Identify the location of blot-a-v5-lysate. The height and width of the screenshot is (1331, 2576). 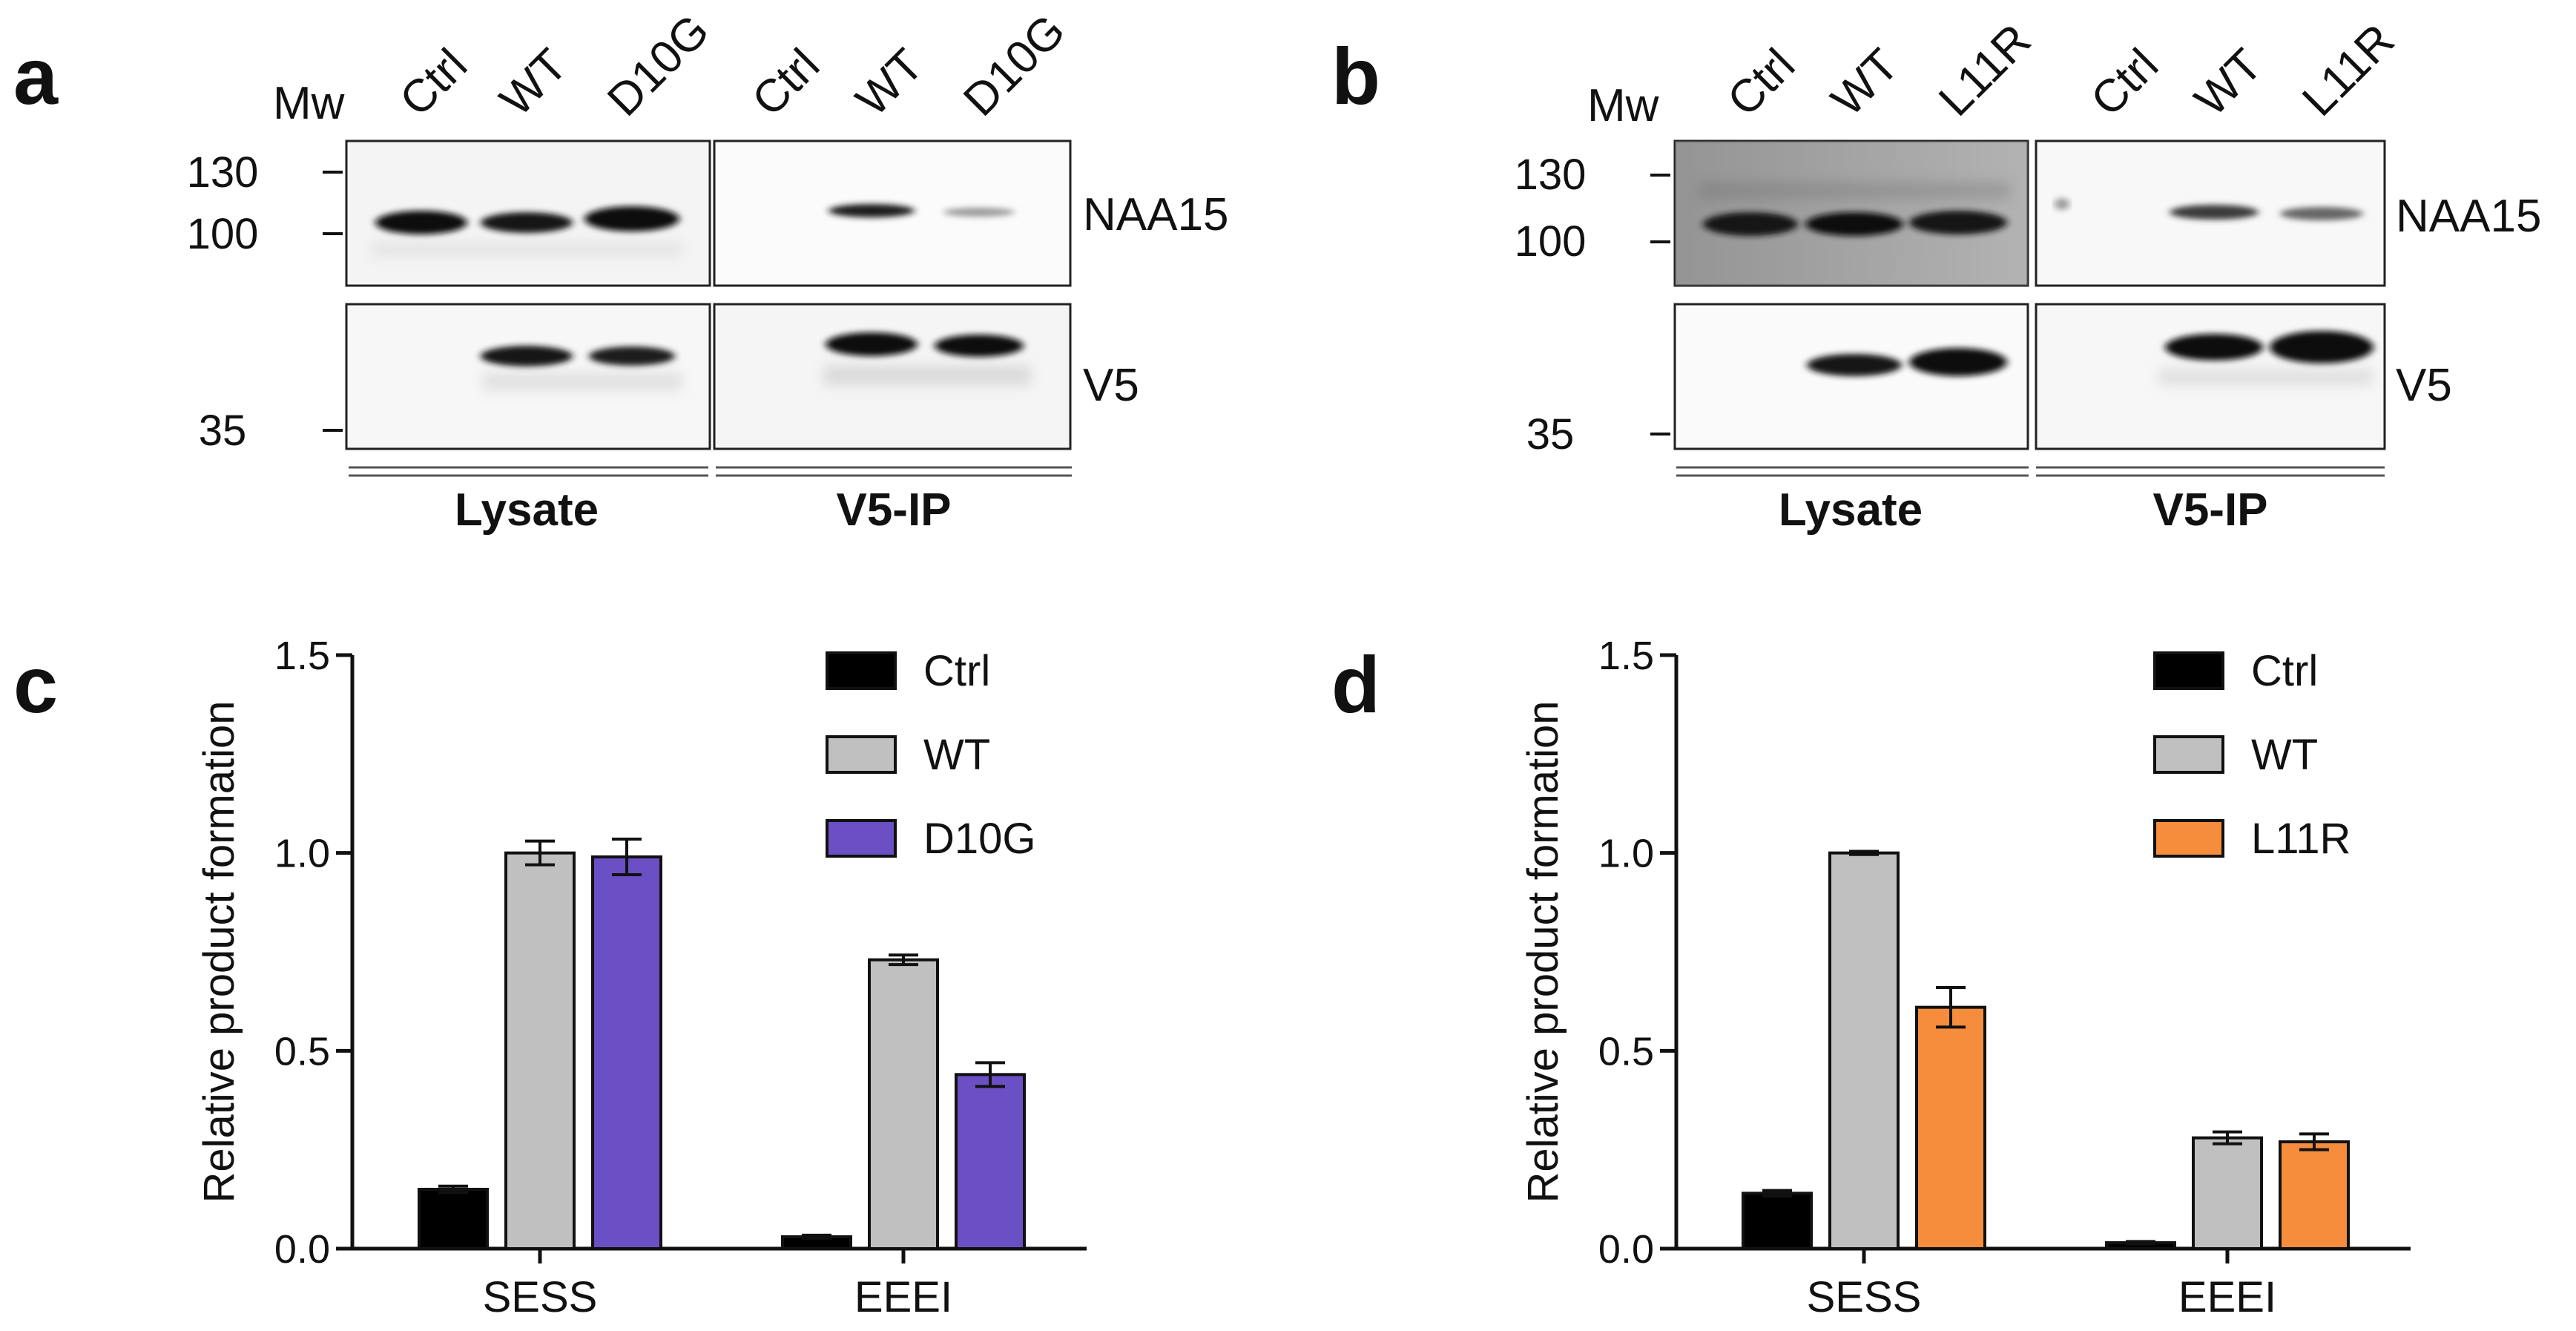
(528, 376).